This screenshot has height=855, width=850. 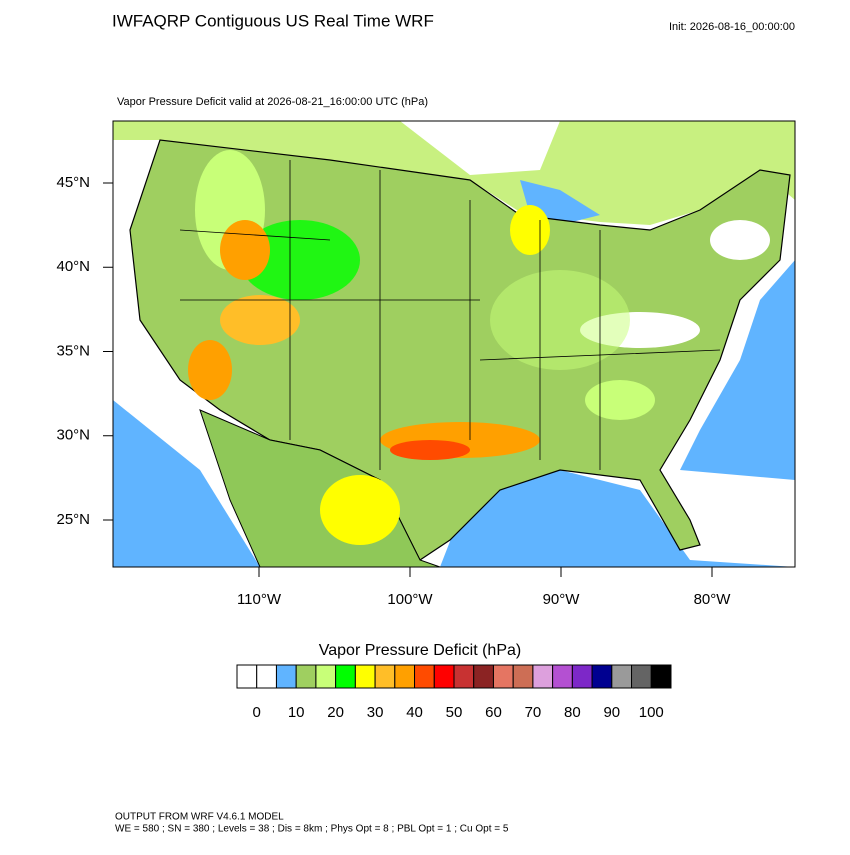 What do you see at coordinates (732, 27) in the screenshot?
I see `init-time: Init: 2026-08-16_00:00:00` at bounding box center [732, 27].